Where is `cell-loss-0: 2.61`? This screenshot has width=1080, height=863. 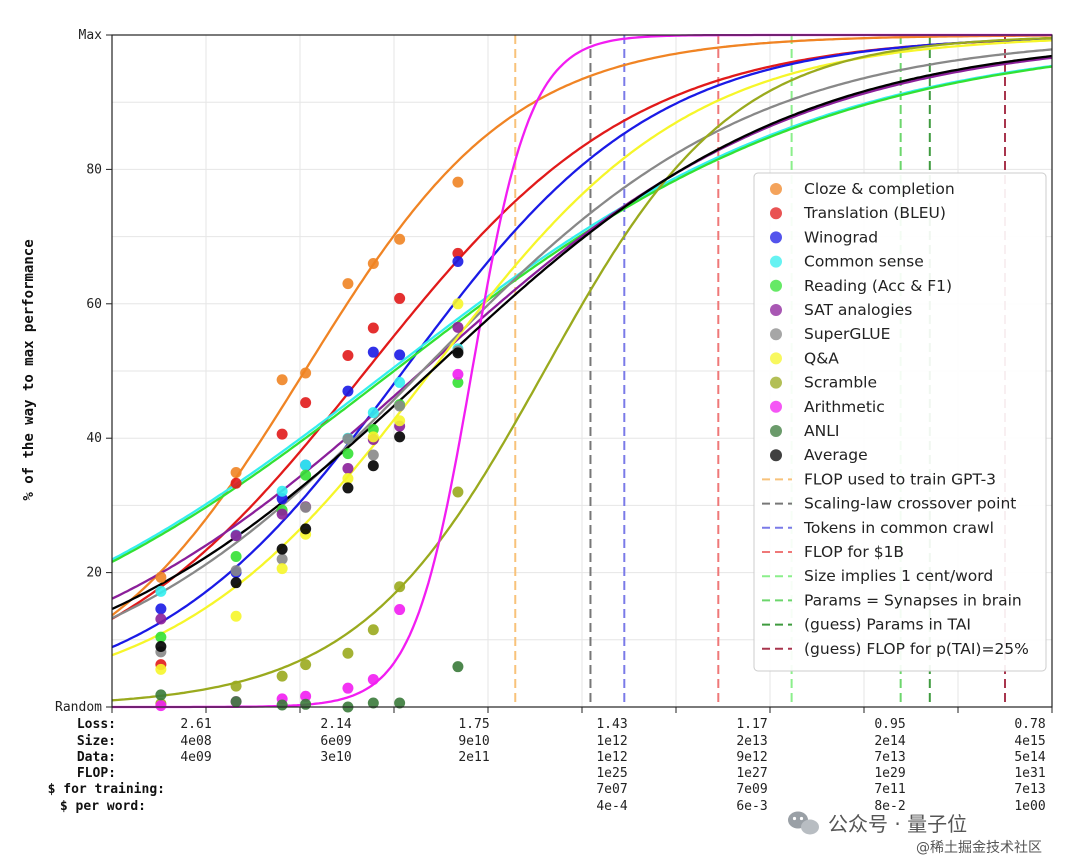 cell-loss-0: 2.61 is located at coordinates (195, 724).